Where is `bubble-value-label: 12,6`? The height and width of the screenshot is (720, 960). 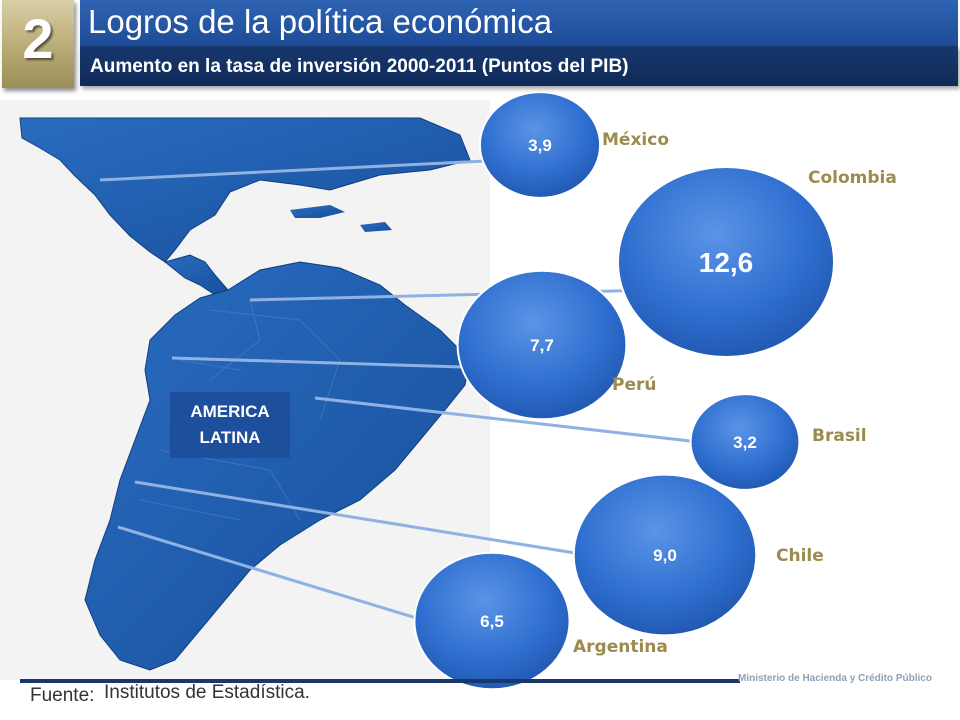 bubble-value-label: 12,6 is located at coordinates (726, 262).